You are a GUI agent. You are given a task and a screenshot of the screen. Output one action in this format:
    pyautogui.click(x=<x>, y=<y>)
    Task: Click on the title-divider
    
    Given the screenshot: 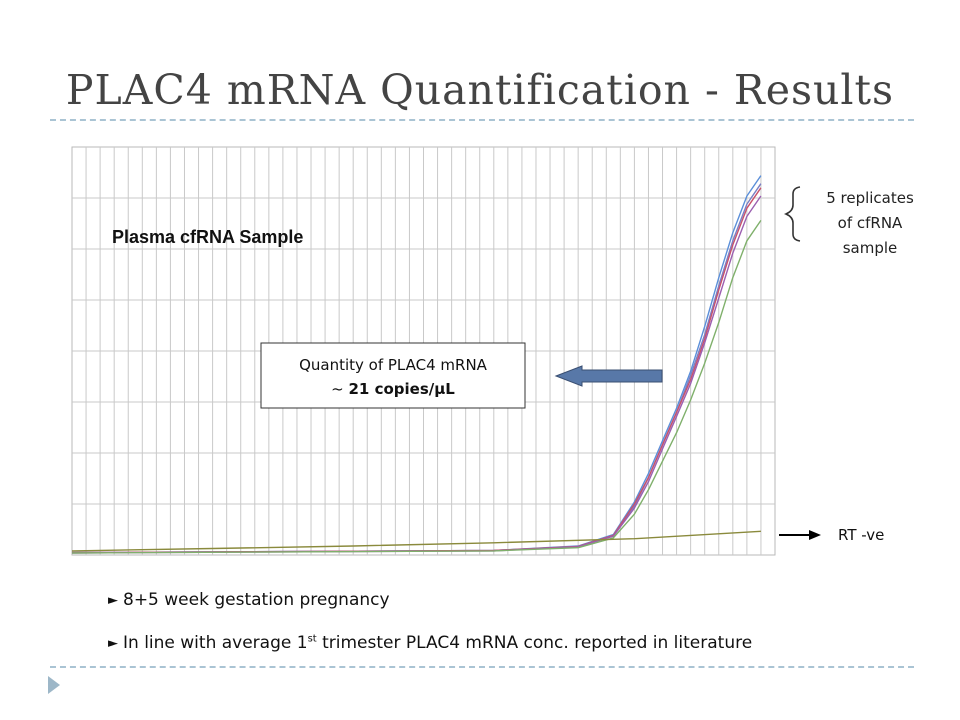 What is the action you would take?
    pyautogui.click(x=482, y=120)
    